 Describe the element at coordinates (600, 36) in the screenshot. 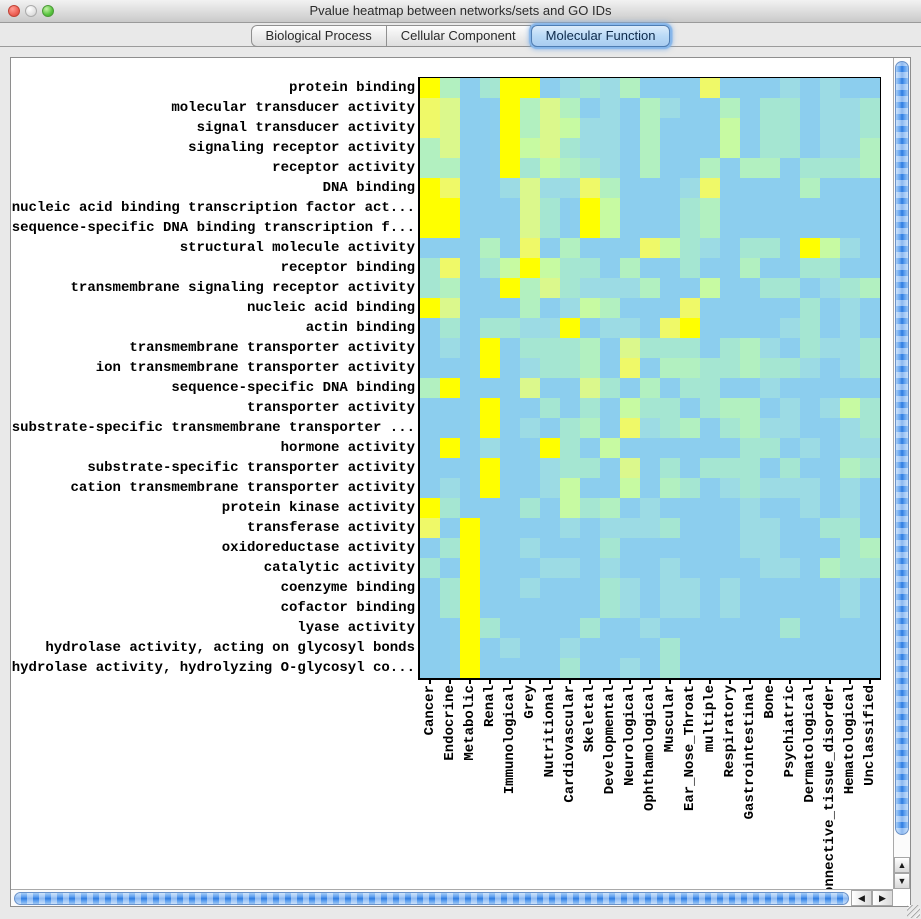

I see `tab-molecular-function: Molecular Function` at that location.